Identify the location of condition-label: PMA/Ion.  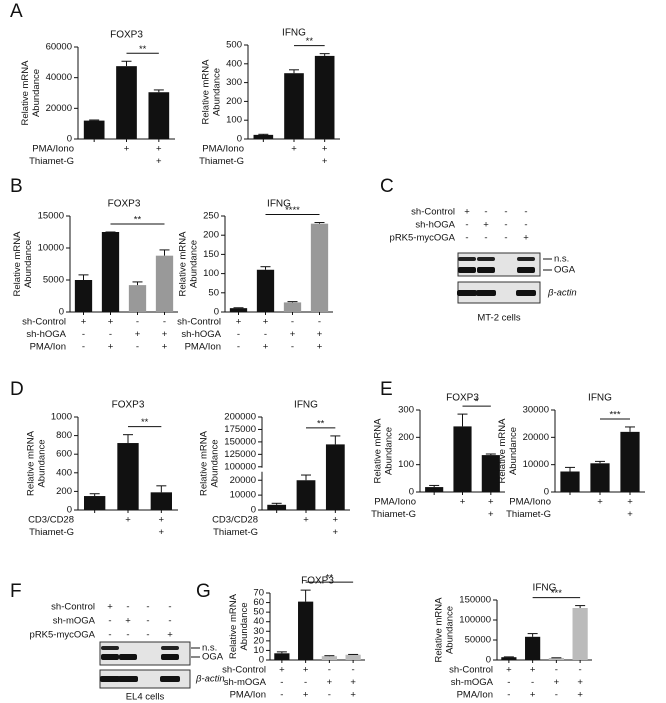
(48, 347).